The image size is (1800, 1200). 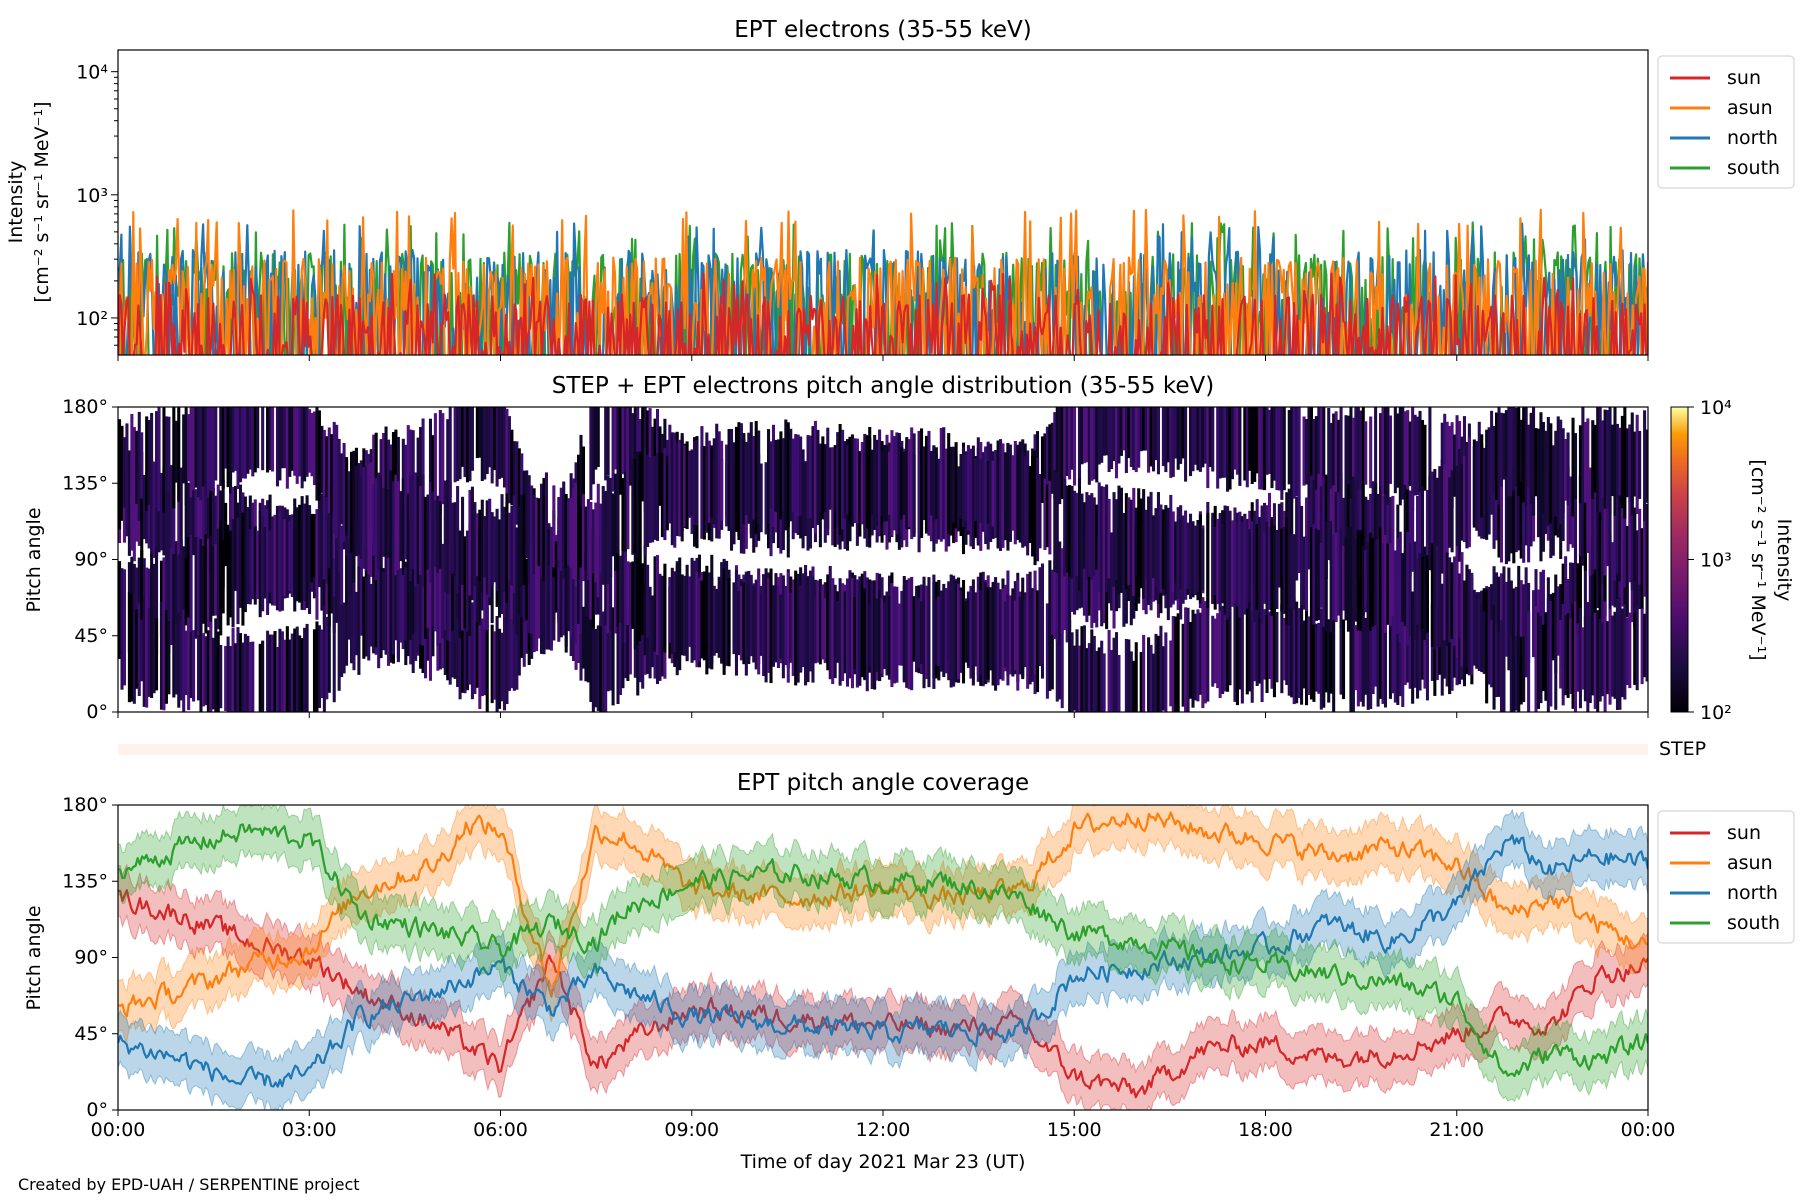 I want to click on panel1-x-ticks, so click(x=883, y=358).